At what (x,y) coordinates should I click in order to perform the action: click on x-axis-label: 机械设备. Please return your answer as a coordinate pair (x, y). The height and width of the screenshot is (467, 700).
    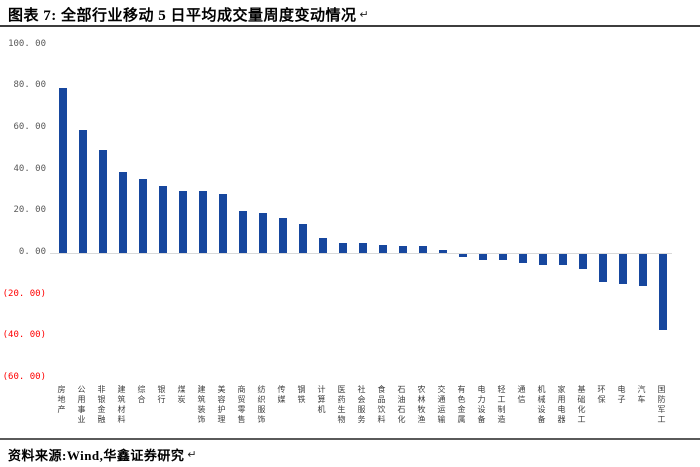
    Looking at the image, I should click on (541, 405).